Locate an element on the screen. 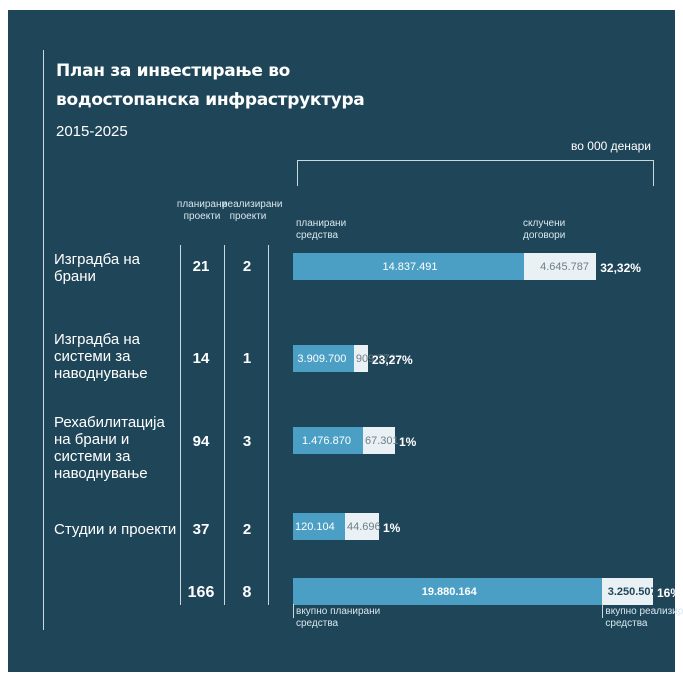  column-header-realized-projects: реализирани проекти is located at coordinates (252, 210).